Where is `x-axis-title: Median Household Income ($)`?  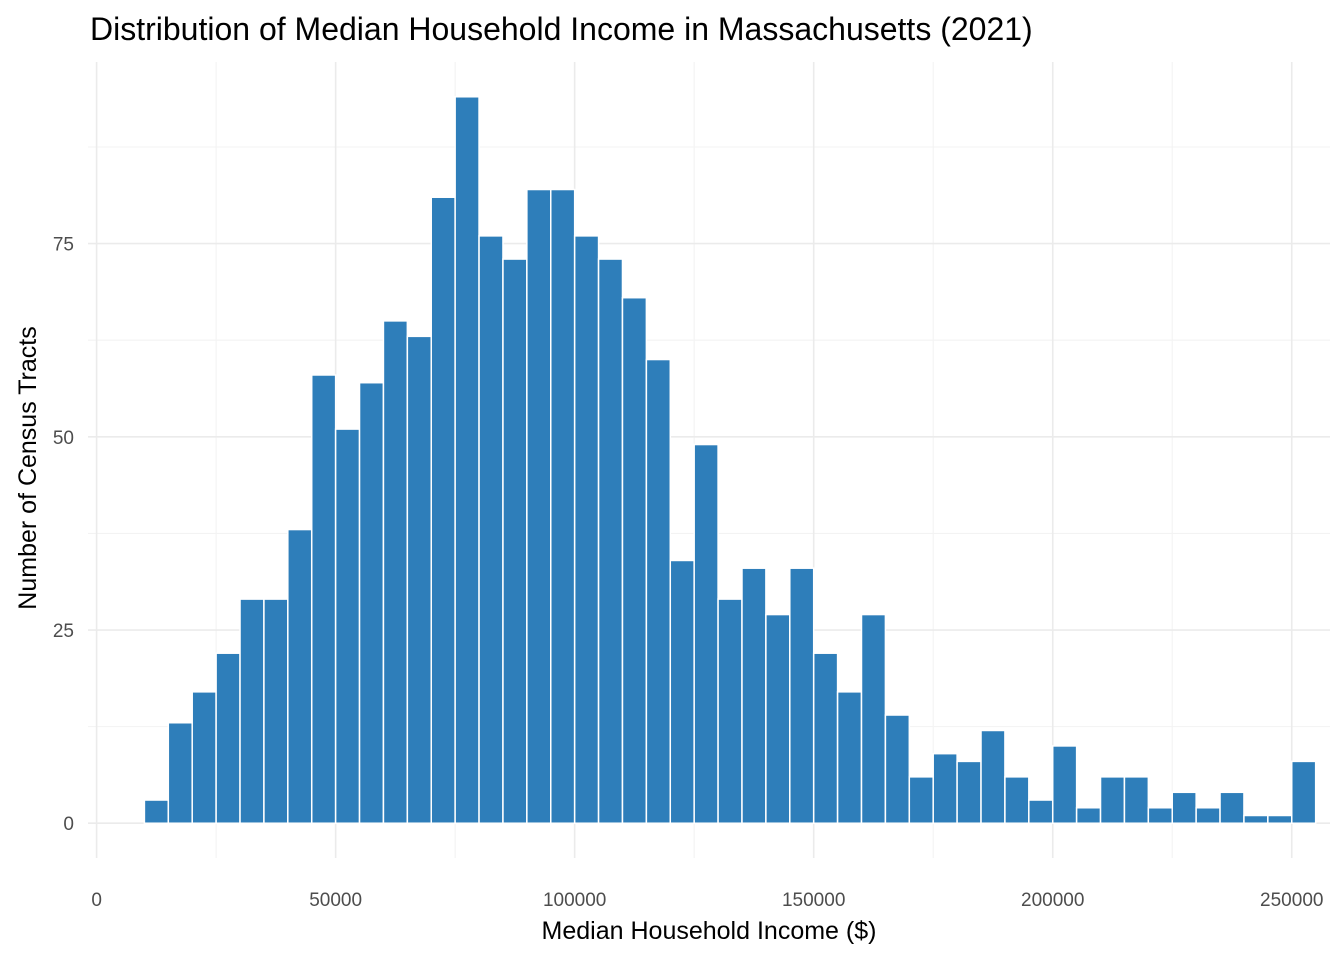
x-axis-title: Median Household Income ($) is located at coordinates (709, 931).